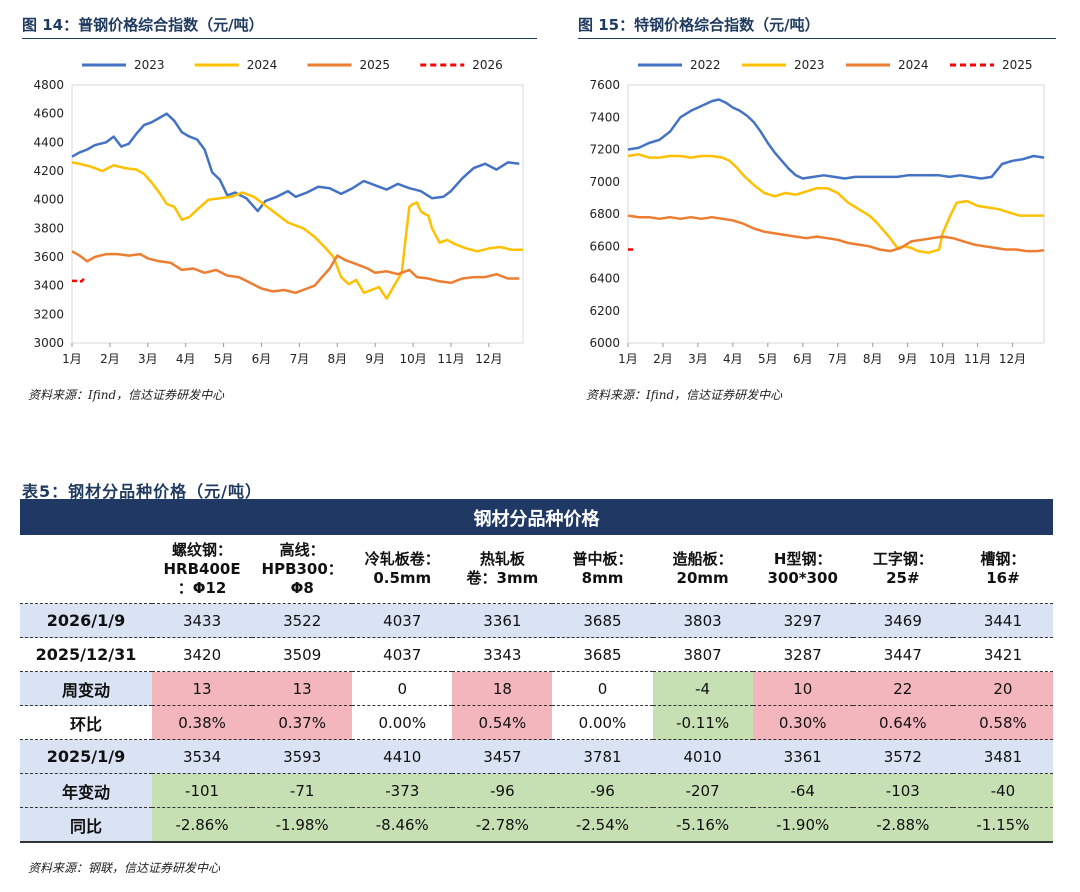 The width and height of the screenshot is (1080, 892). I want to click on series-line-2022, so click(836, 139).